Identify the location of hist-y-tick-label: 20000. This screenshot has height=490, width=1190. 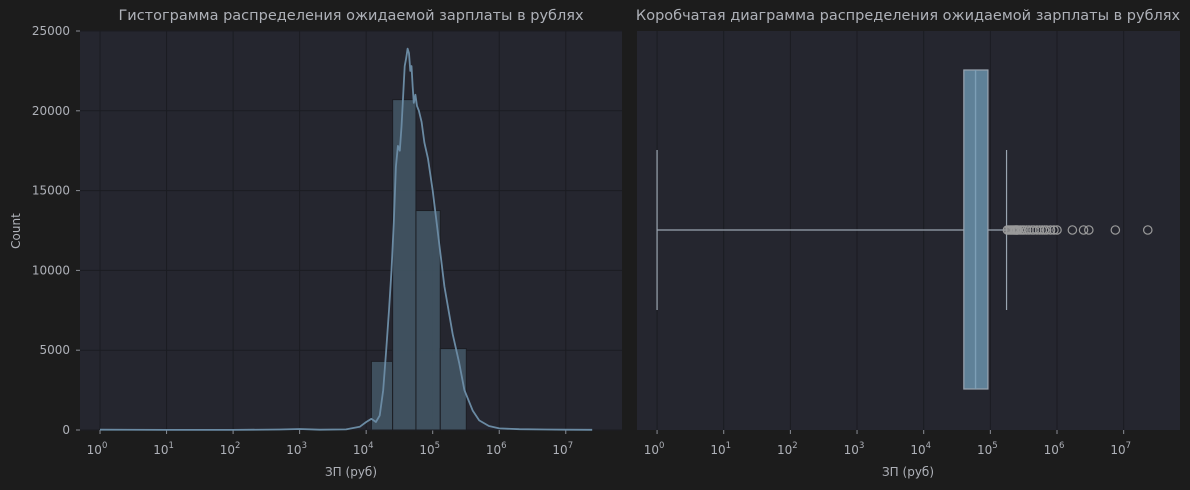
(51, 111).